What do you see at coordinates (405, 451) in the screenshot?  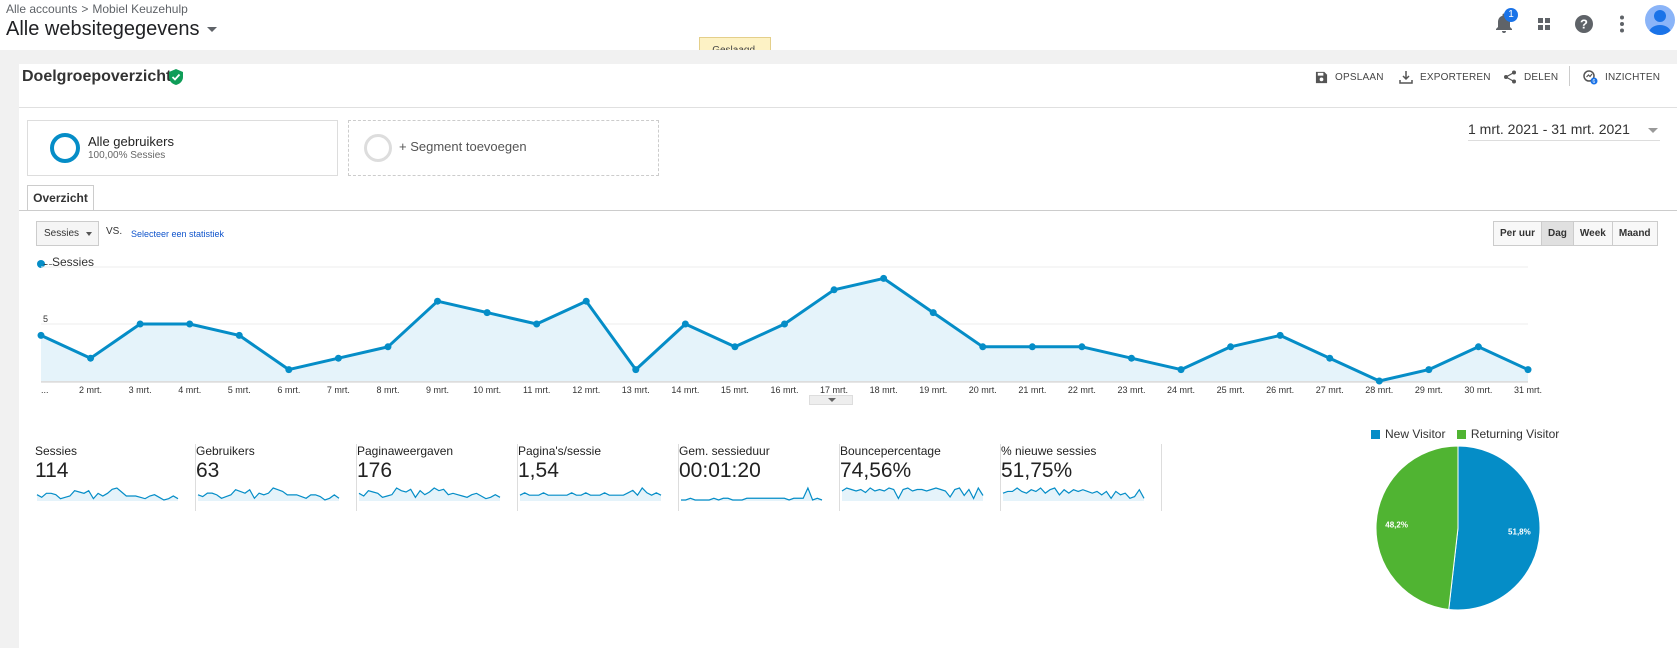 I see `scorecard-label: Paginaweergaven` at bounding box center [405, 451].